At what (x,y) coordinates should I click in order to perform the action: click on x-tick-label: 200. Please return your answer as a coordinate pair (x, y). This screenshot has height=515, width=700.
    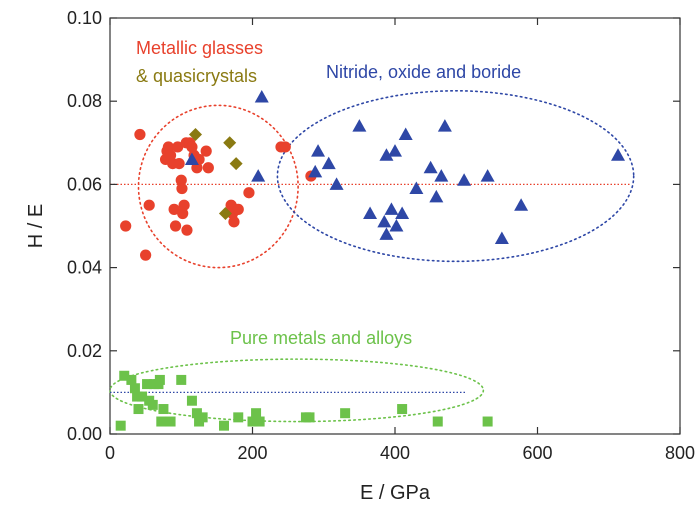
    Looking at the image, I should click on (252, 453).